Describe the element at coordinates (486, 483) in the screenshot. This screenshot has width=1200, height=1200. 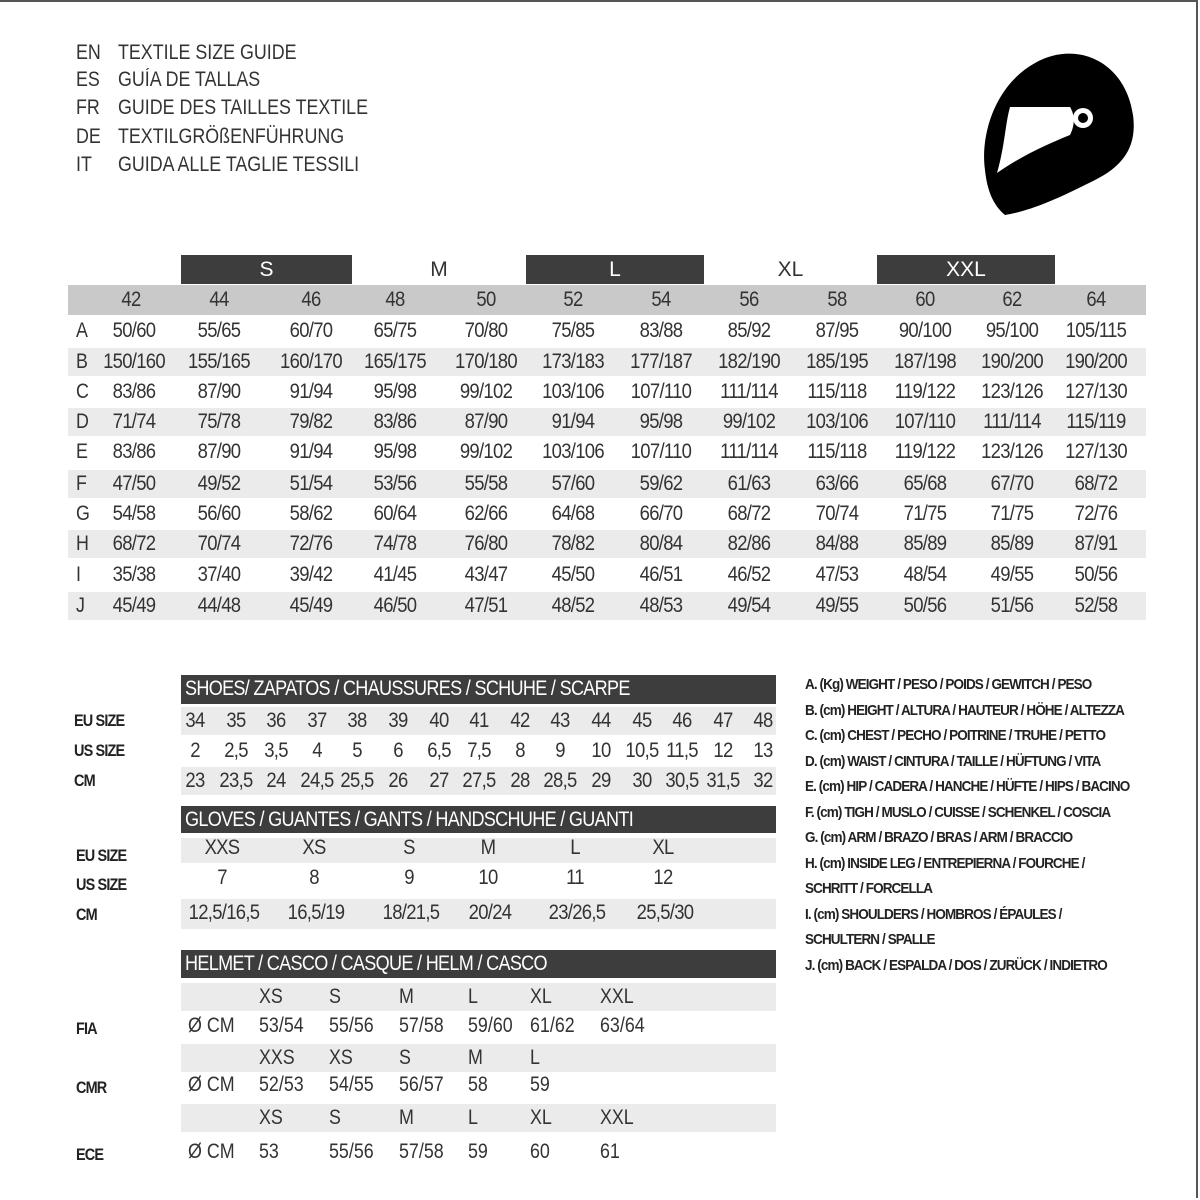
I see `table-cell: 55/58` at that location.